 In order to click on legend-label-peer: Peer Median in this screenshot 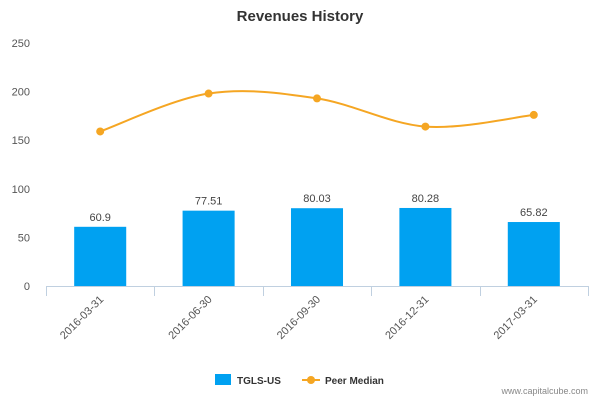, I will do `click(354, 381)`.